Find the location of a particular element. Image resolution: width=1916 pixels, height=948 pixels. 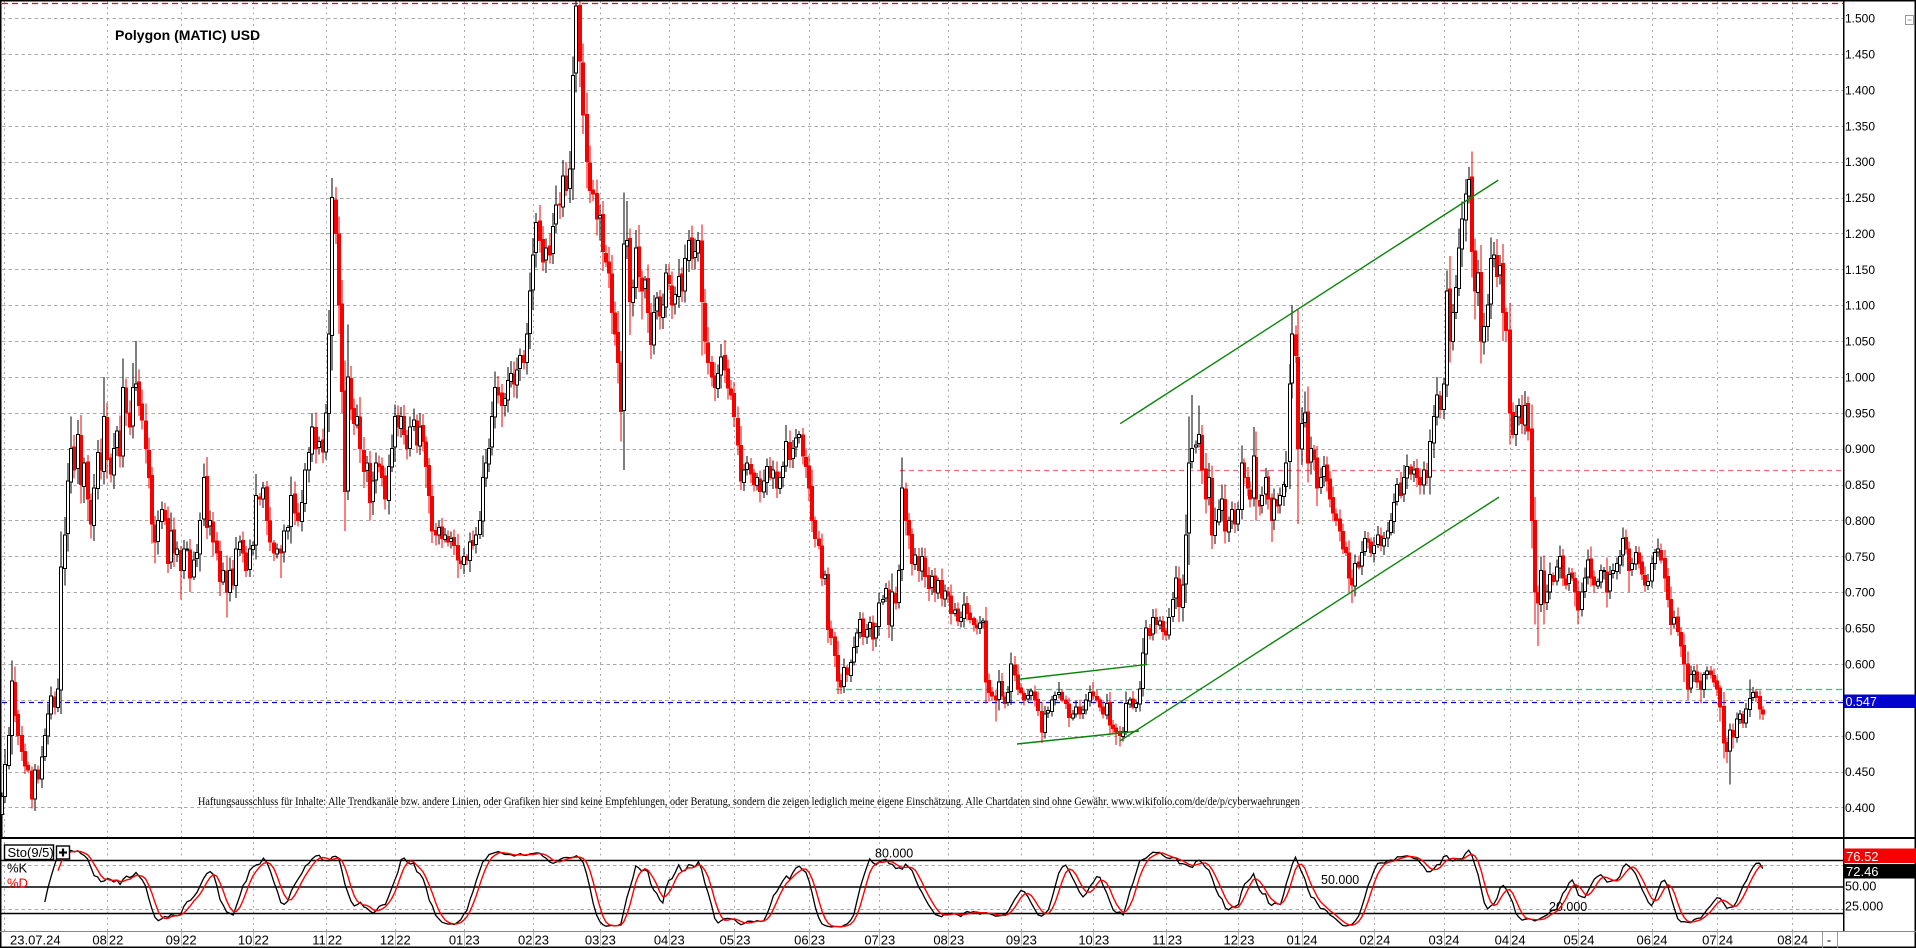

svg-text: Polygon (MATIC) USD is located at coordinates (187, 35).